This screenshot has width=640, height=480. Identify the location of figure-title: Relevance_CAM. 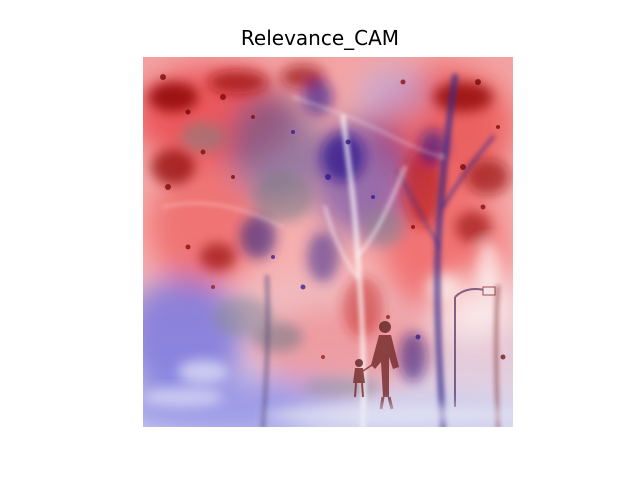
(320, 38).